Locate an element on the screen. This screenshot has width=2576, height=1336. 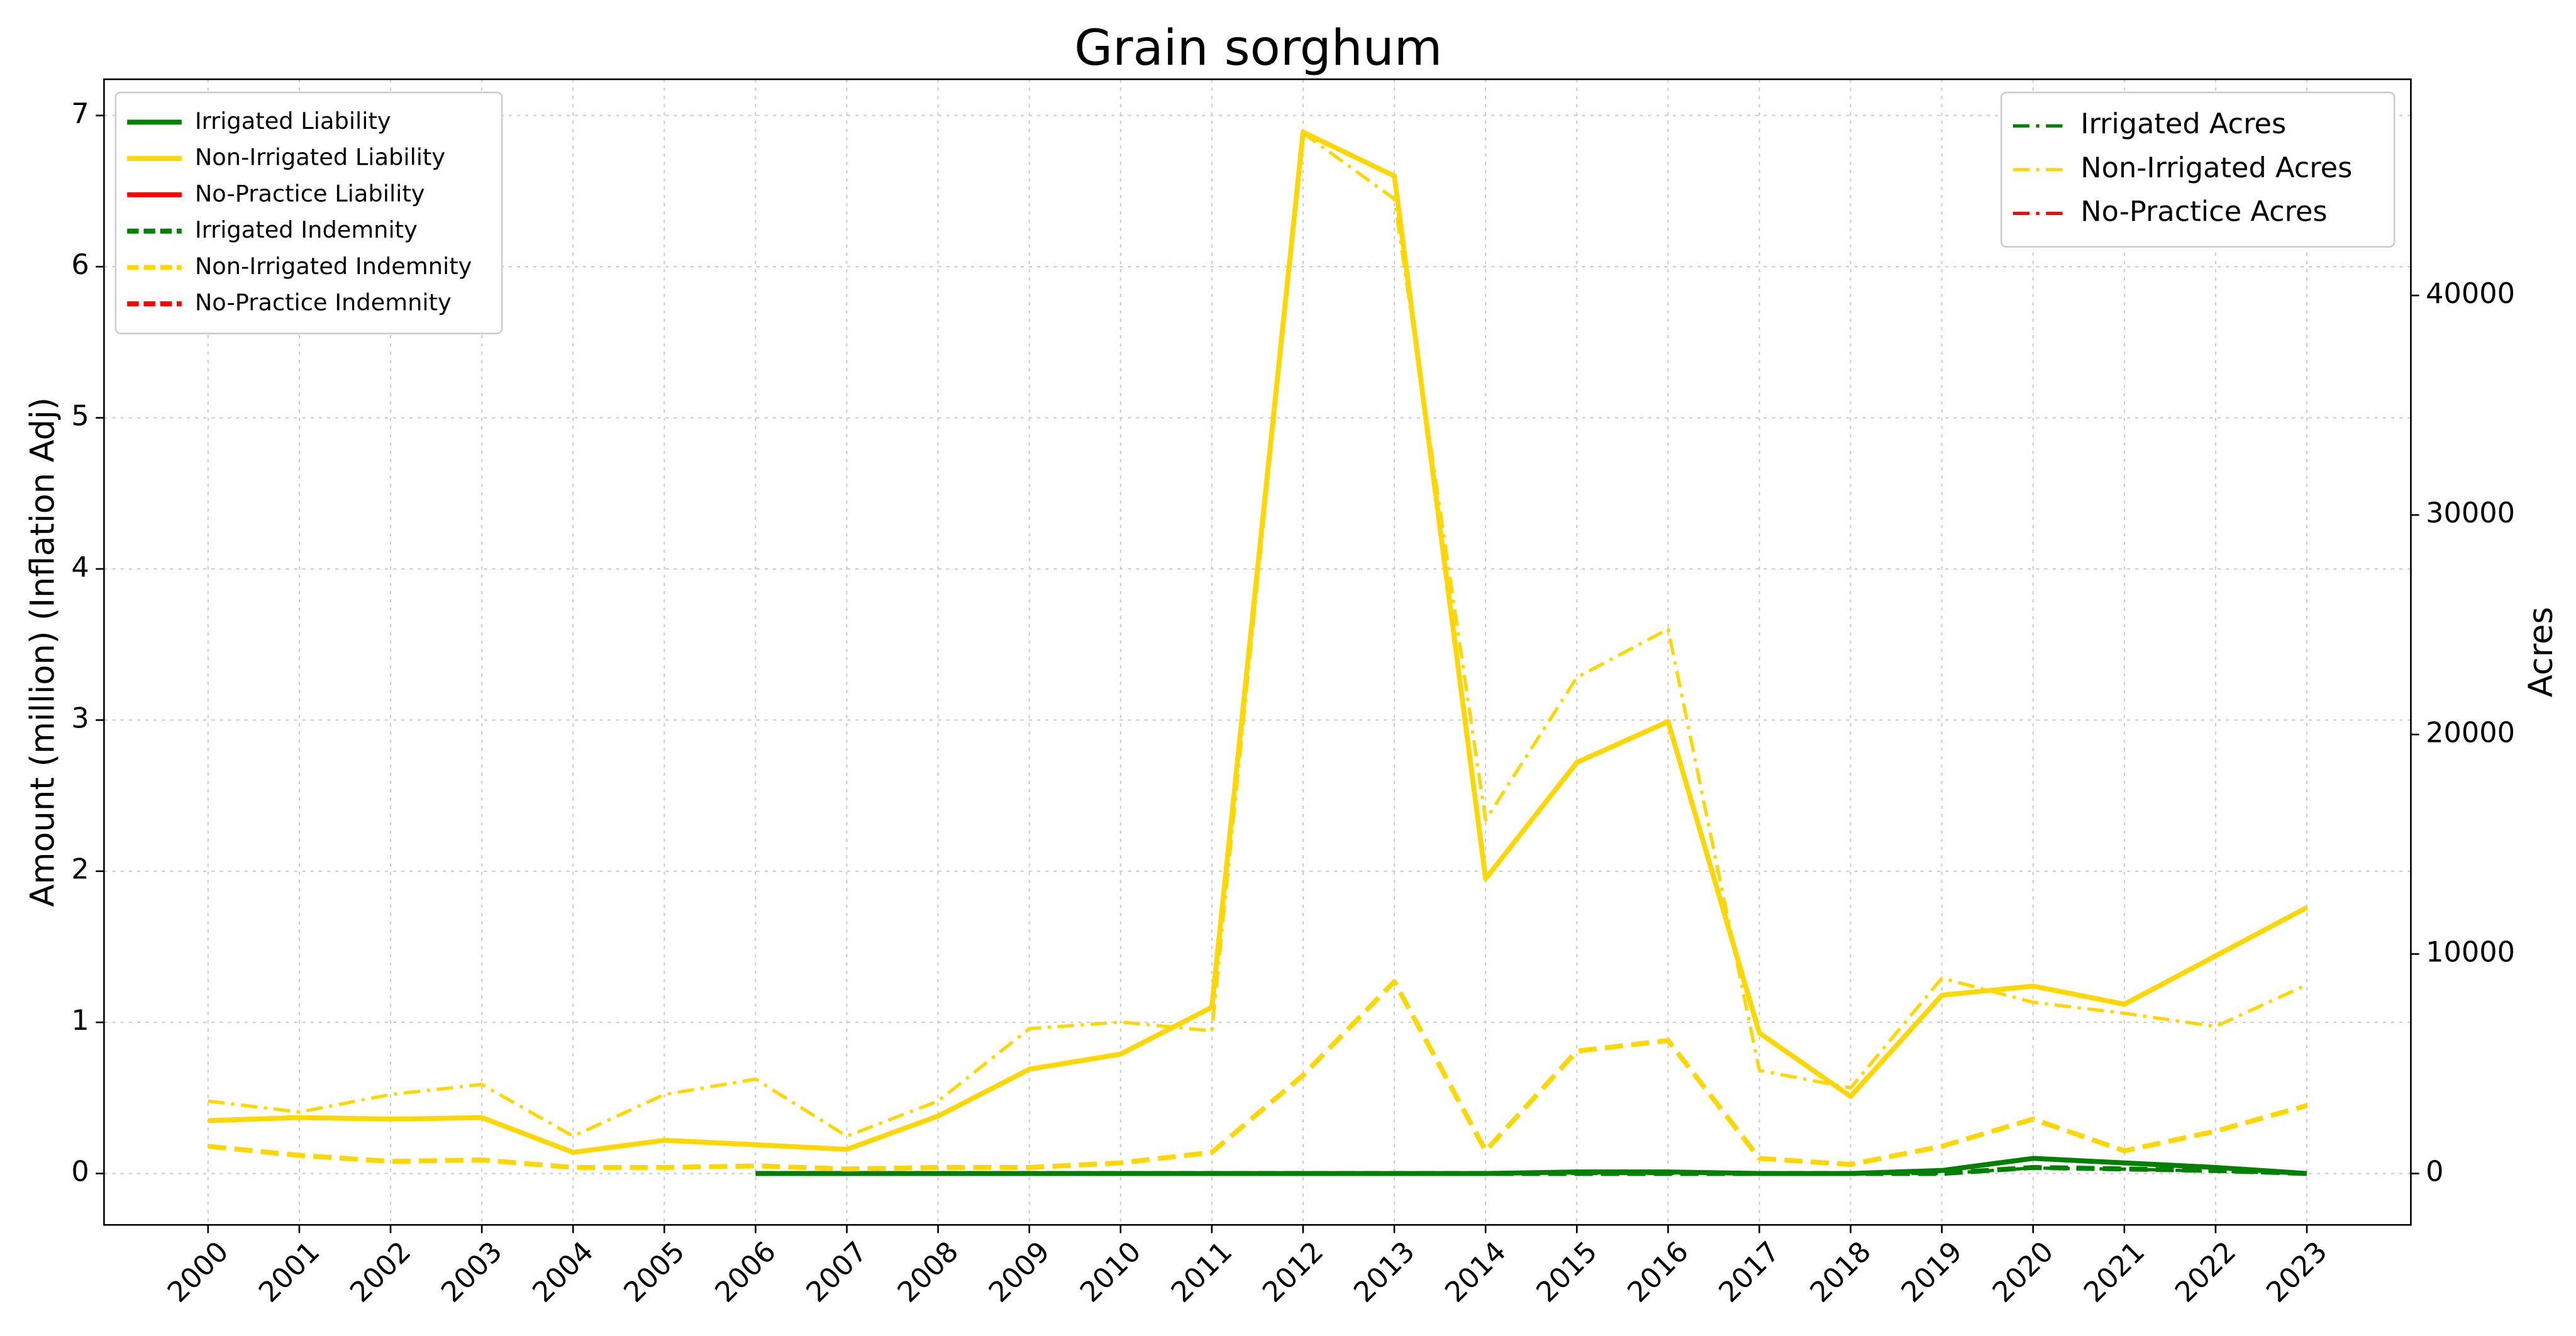
x-tick-label: 2010 is located at coordinates (1110, 1272).